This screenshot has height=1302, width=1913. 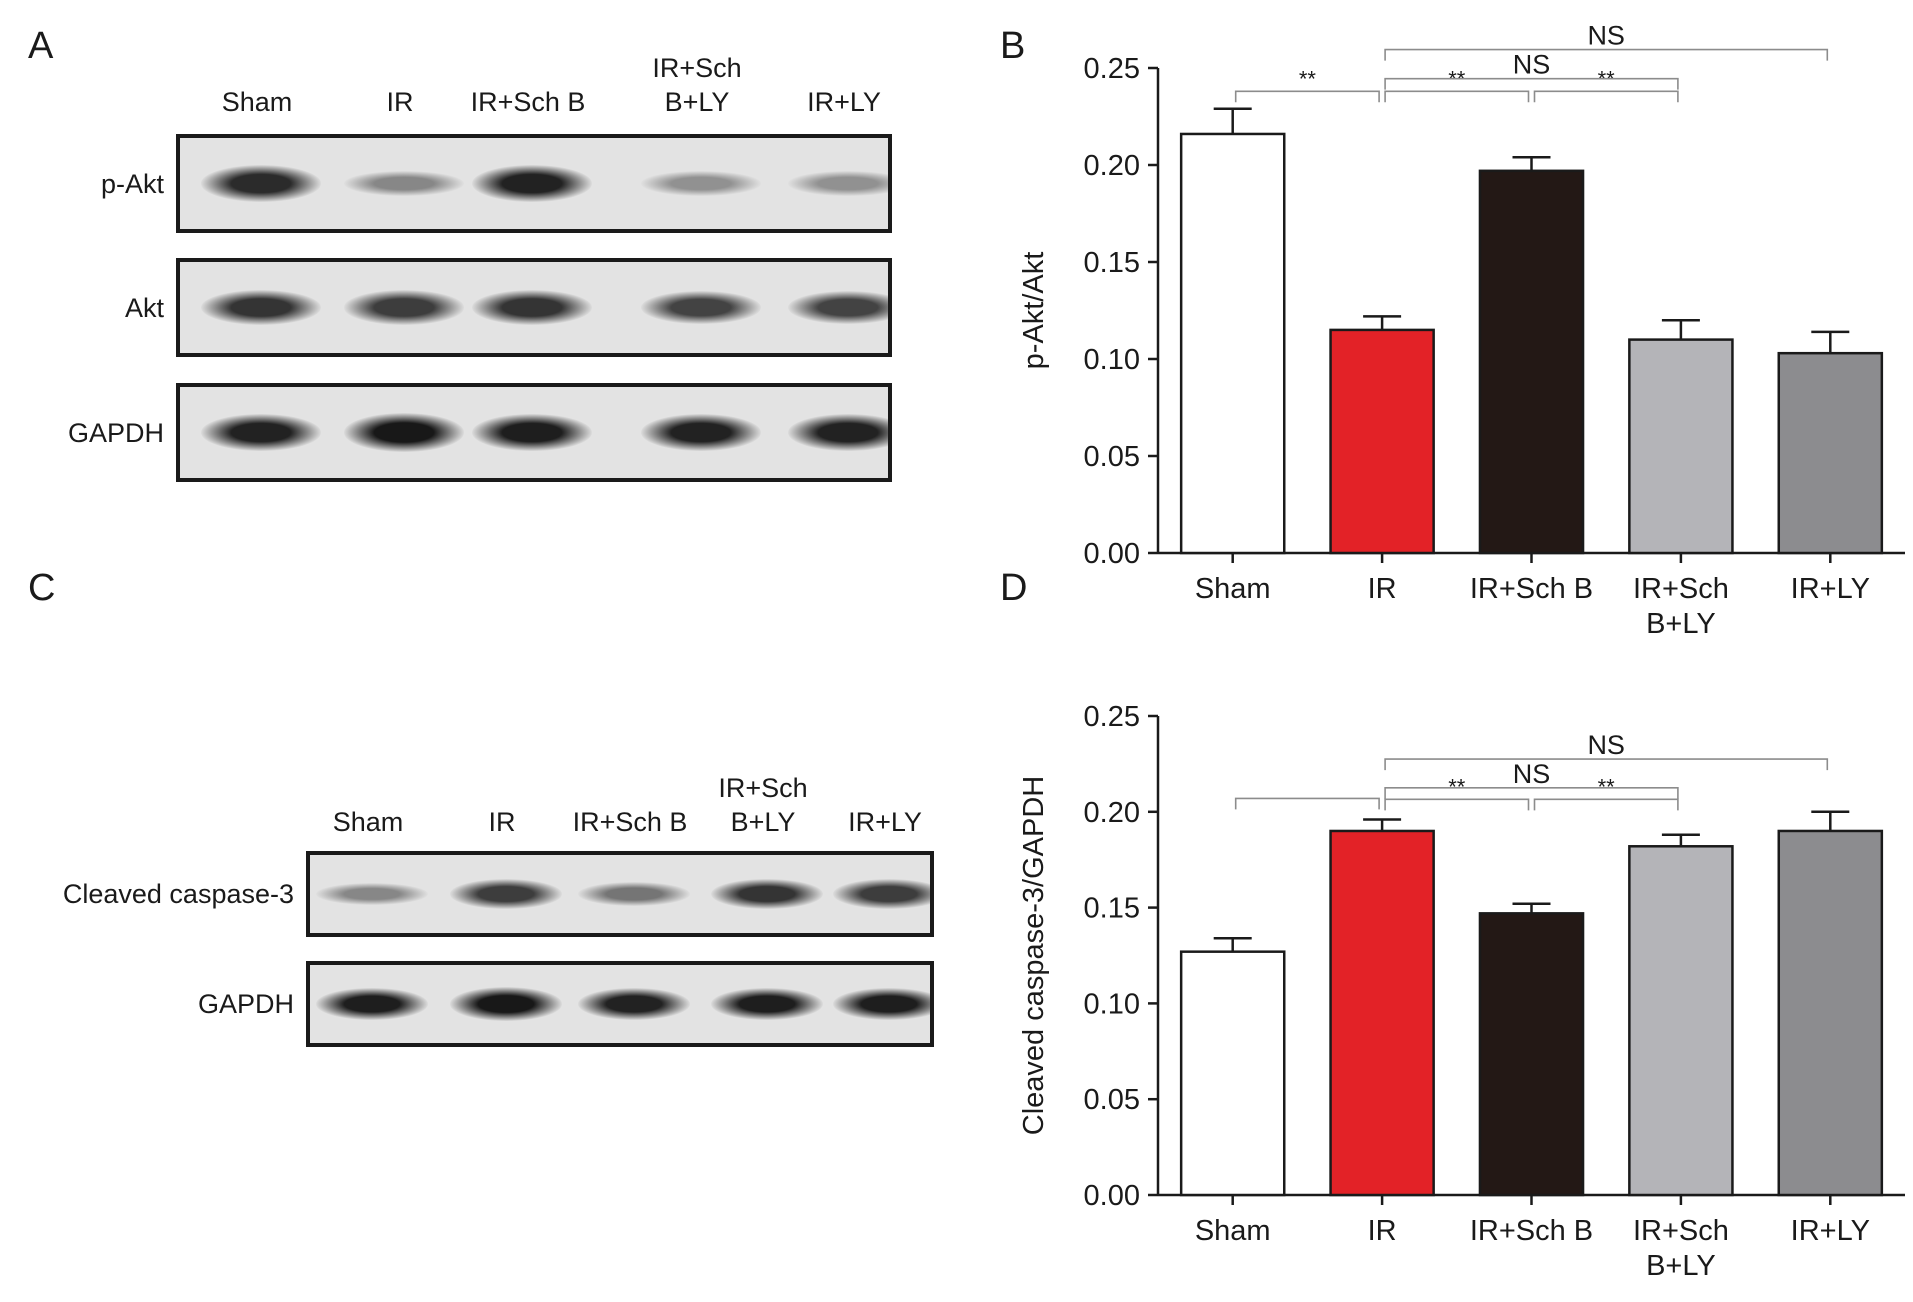 What do you see at coordinates (1014, 588) in the screenshot?
I see `panel-d-letter: D` at bounding box center [1014, 588].